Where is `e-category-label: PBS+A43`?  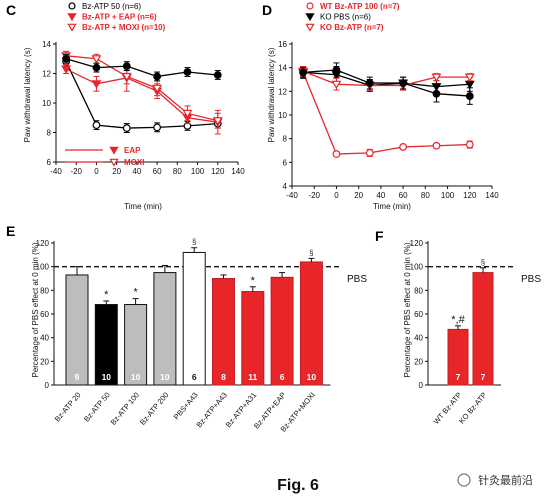
e-category-label: PBS+A43 is located at coordinates (186, 406).